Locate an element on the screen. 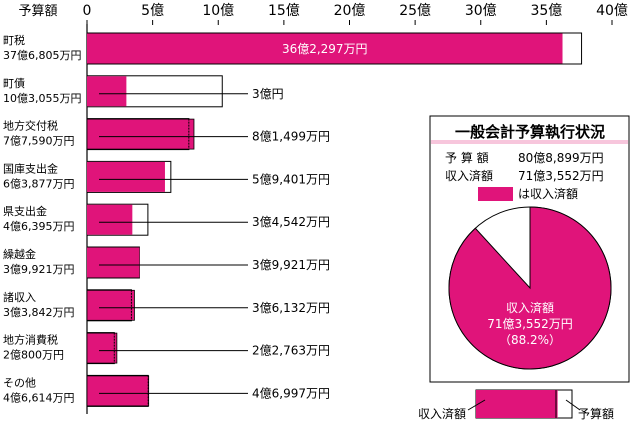  summary-budget-label: 予 算 額 is located at coordinates (467, 157).